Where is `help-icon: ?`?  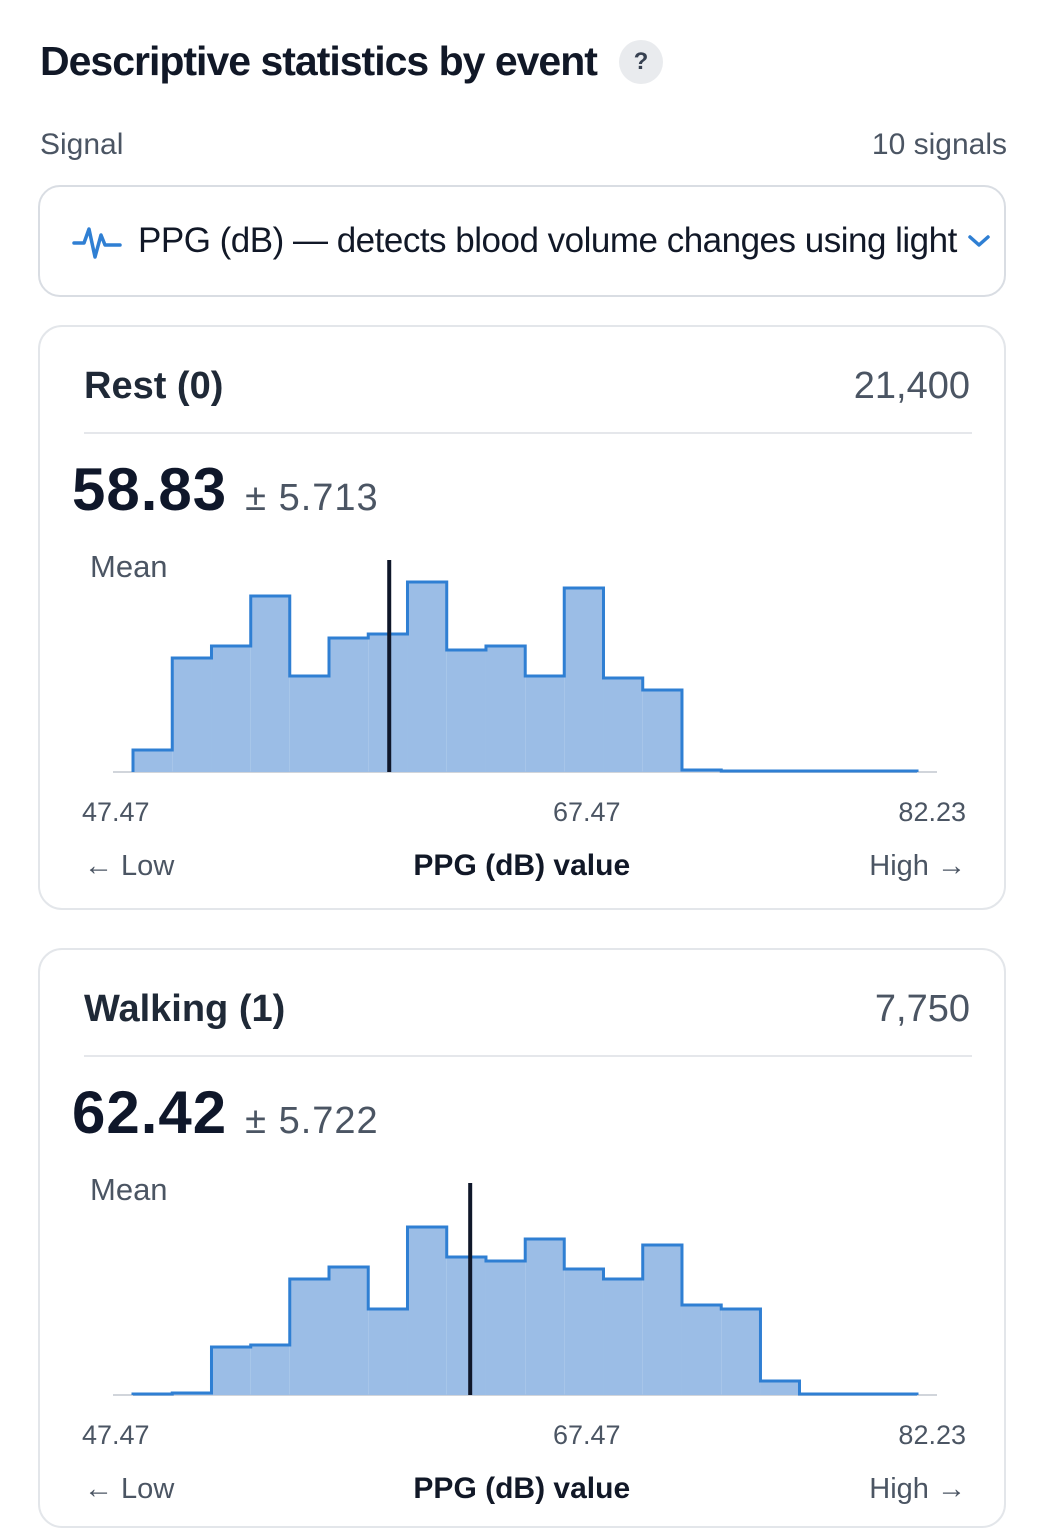
help-icon: ? is located at coordinates (640, 61).